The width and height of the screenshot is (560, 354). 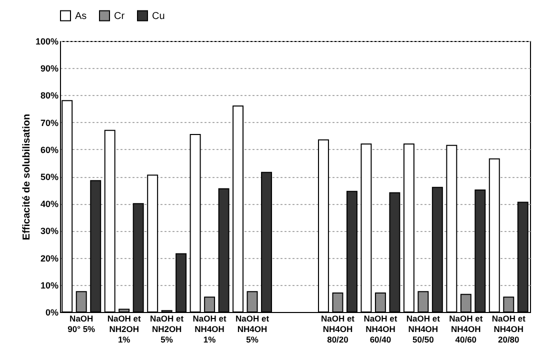 What do you see at coordinates (423, 329) in the screenshot?
I see `x-tick-label: NaOH et NH4OH 50/50` at bounding box center [423, 329].